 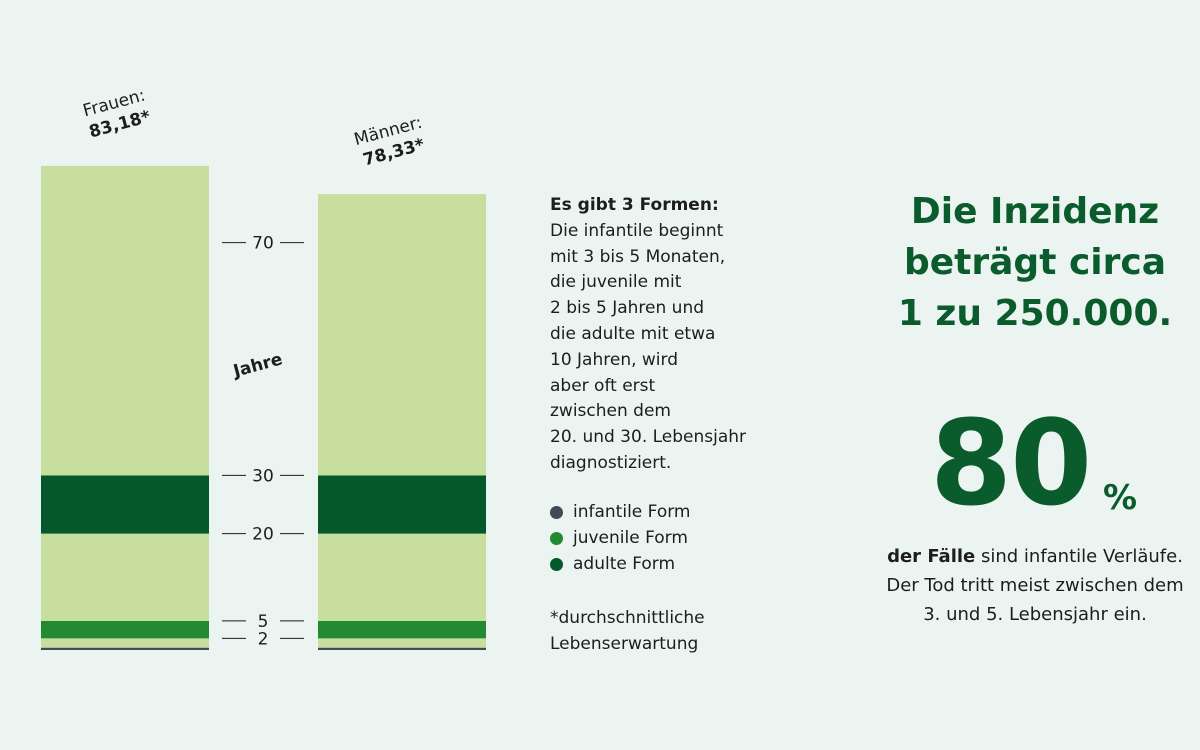 What do you see at coordinates (931, 556) in the screenshot?
I see `stat-desc-bold: der Fälle` at bounding box center [931, 556].